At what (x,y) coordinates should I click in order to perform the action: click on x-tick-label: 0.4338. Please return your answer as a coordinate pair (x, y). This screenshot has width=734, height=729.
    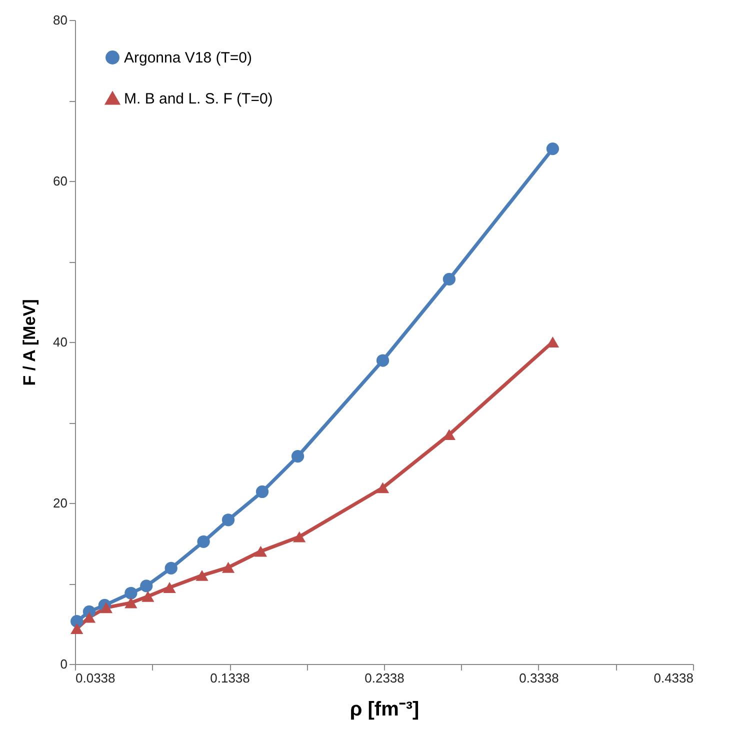
    Looking at the image, I should click on (674, 678).